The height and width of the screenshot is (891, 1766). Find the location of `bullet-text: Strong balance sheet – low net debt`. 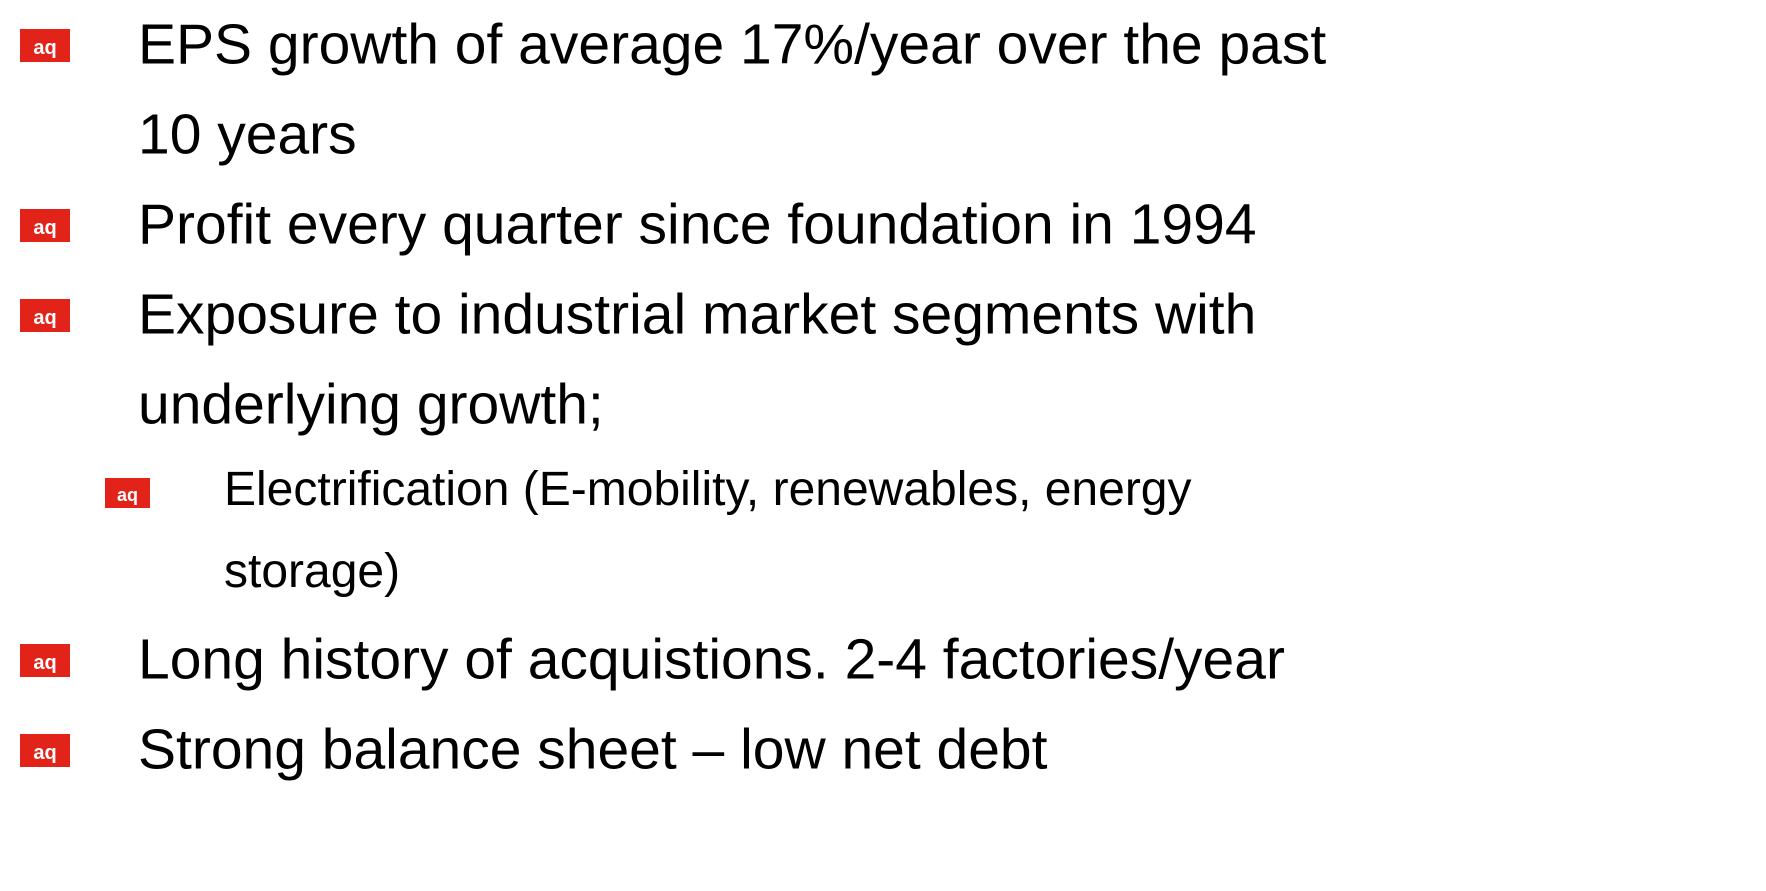

bullet-text: Strong balance sheet – low net debt is located at coordinates (593, 749).